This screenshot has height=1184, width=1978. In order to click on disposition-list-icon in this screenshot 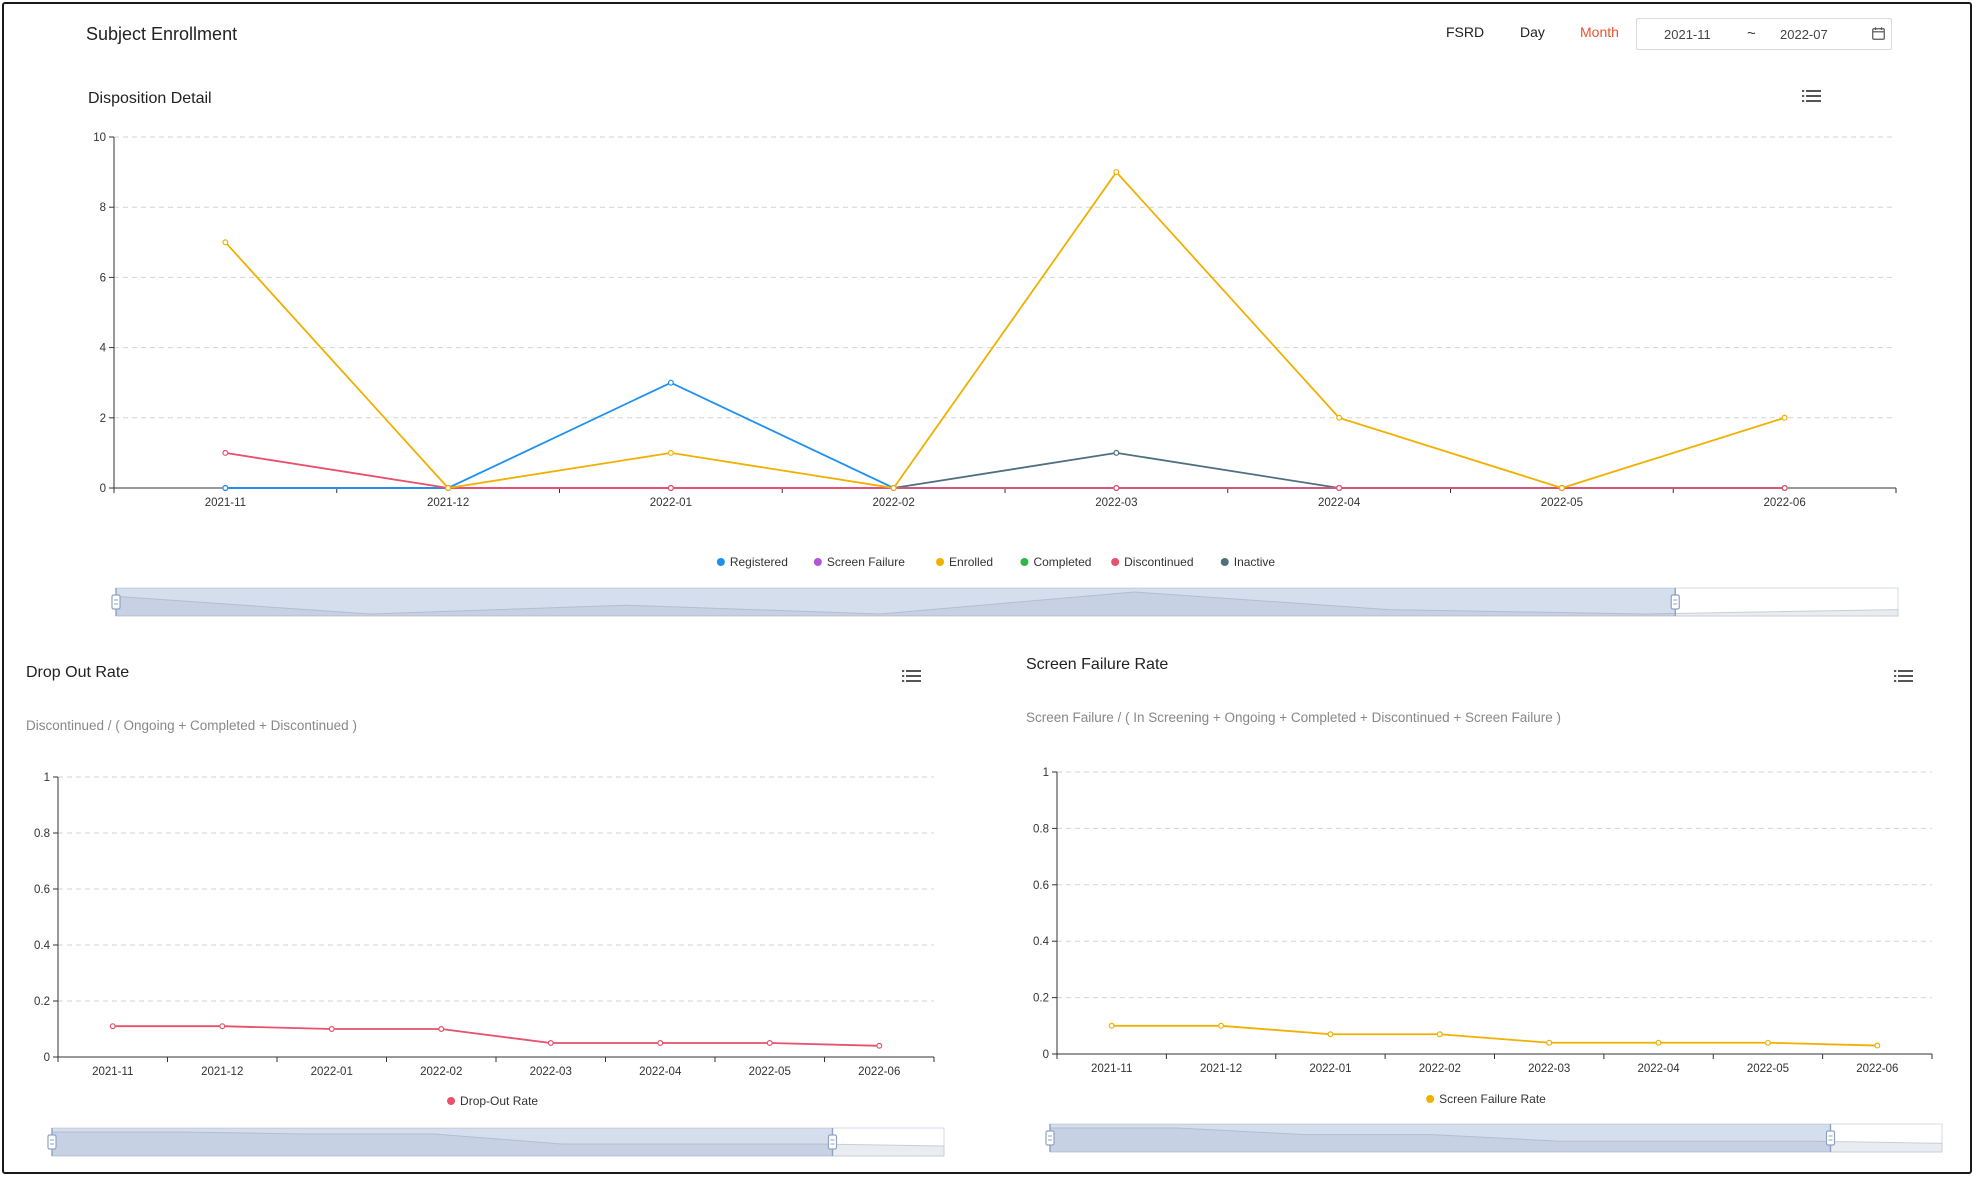, I will do `click(1812, 96)`.